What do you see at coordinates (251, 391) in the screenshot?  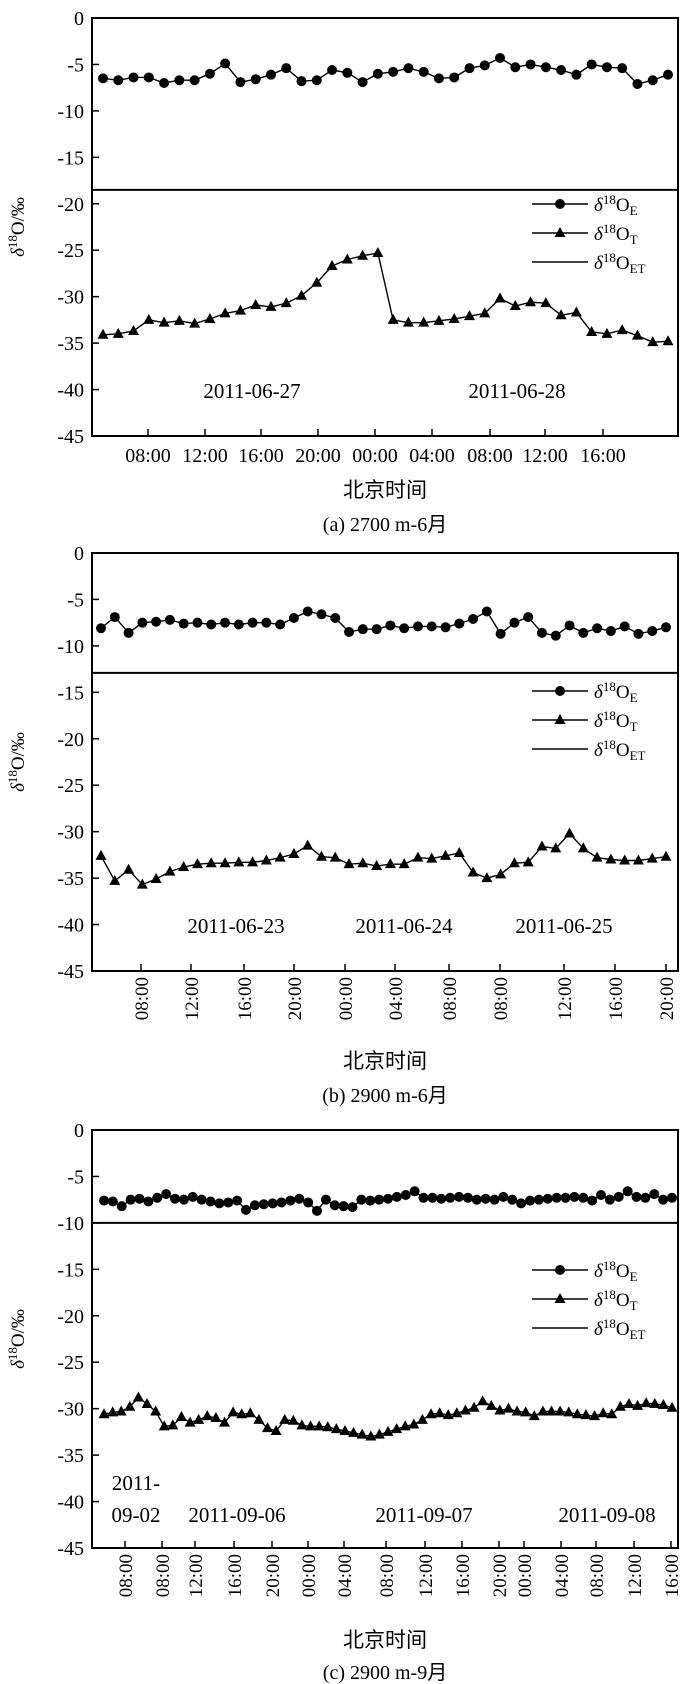 I see `date-label: 2011-06-27` at bounding box center [251, 391].